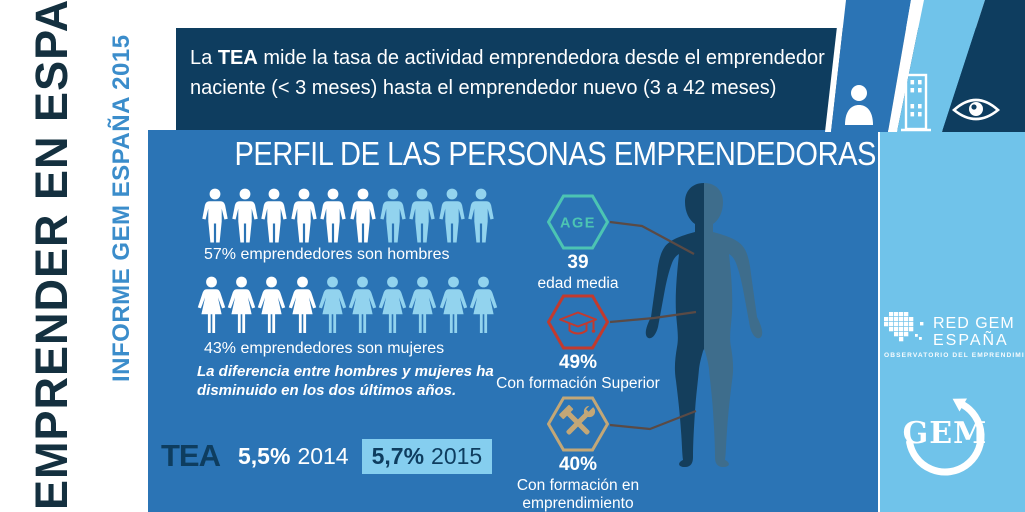  Describe the element at coordinates (51, 255) in the screenshot. I see `vertical-title: EMPRENDER EN ESPAÑA` at that location.